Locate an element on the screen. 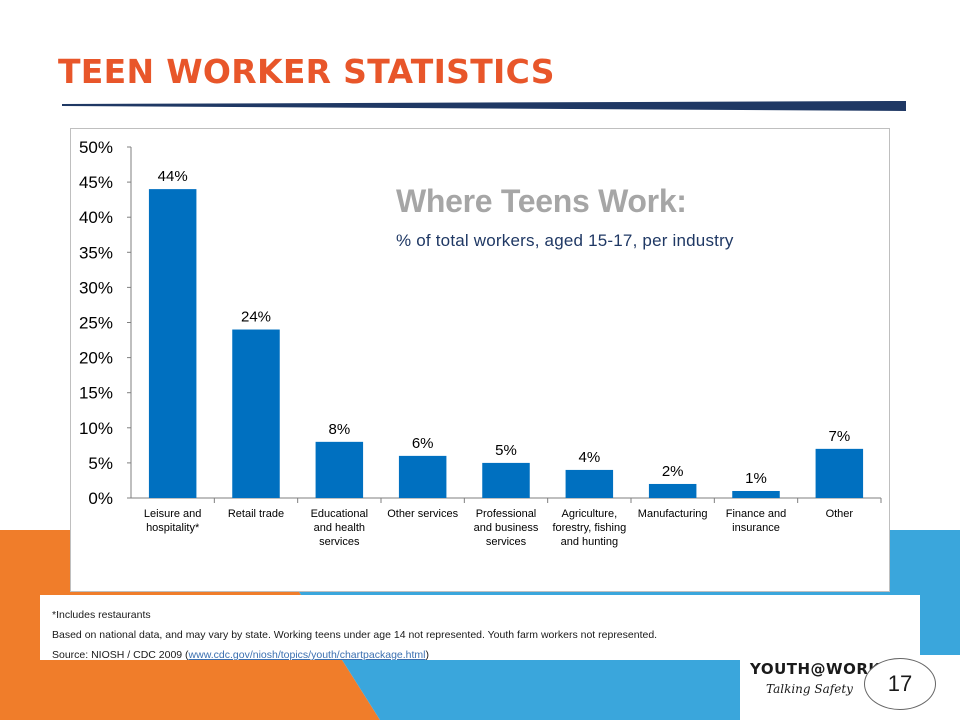  x-tick-label: Retail trade is located at coordinates (256, 514).